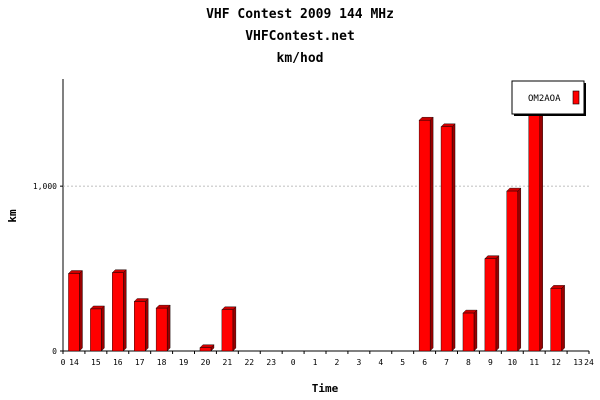 Image resolution: width=600 pixels, height=400 pixels. What do you see at coordinates (162, 362) in the screenshot?
I see `x-tick-label: 18` at bounding box center [162, 362].